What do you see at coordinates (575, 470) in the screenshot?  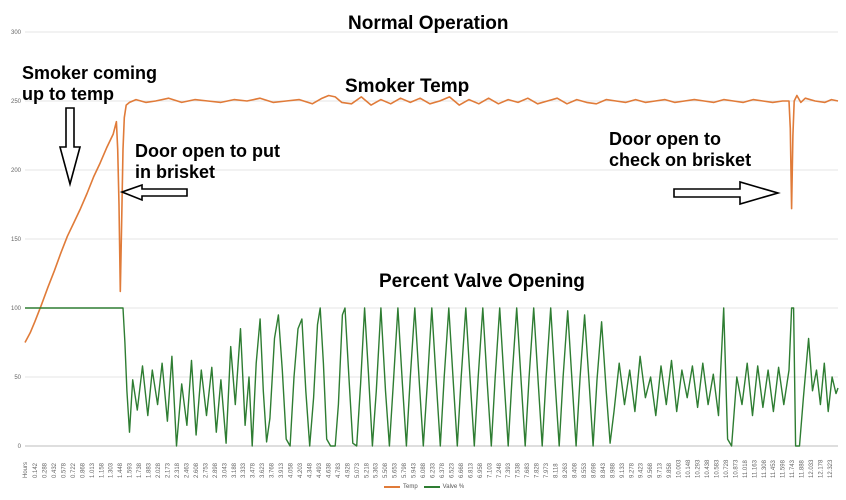 I see `x-tick-label: 8.408` at bounding box center [575, 470].